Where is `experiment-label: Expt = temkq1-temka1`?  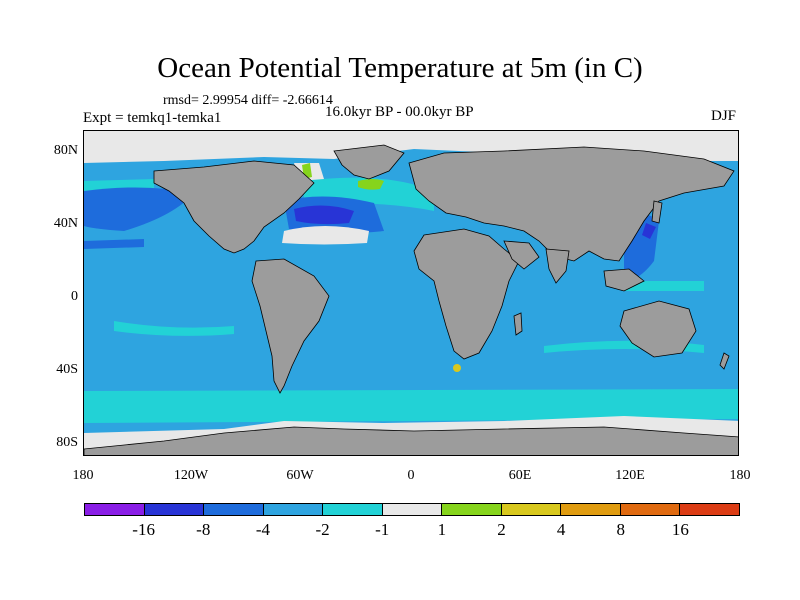
experiment-label: Expt = temkq1-temka1 is located at coordinates (152, 118).